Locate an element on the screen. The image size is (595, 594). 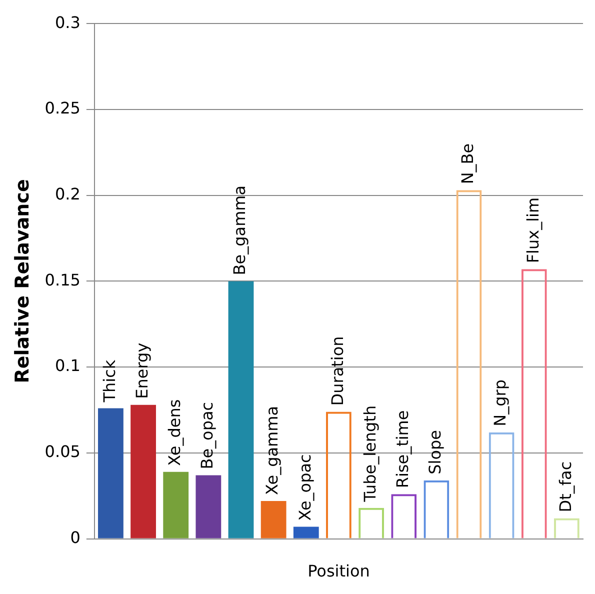
x-tick-label: N_grp is located at coordinates (500, 402).